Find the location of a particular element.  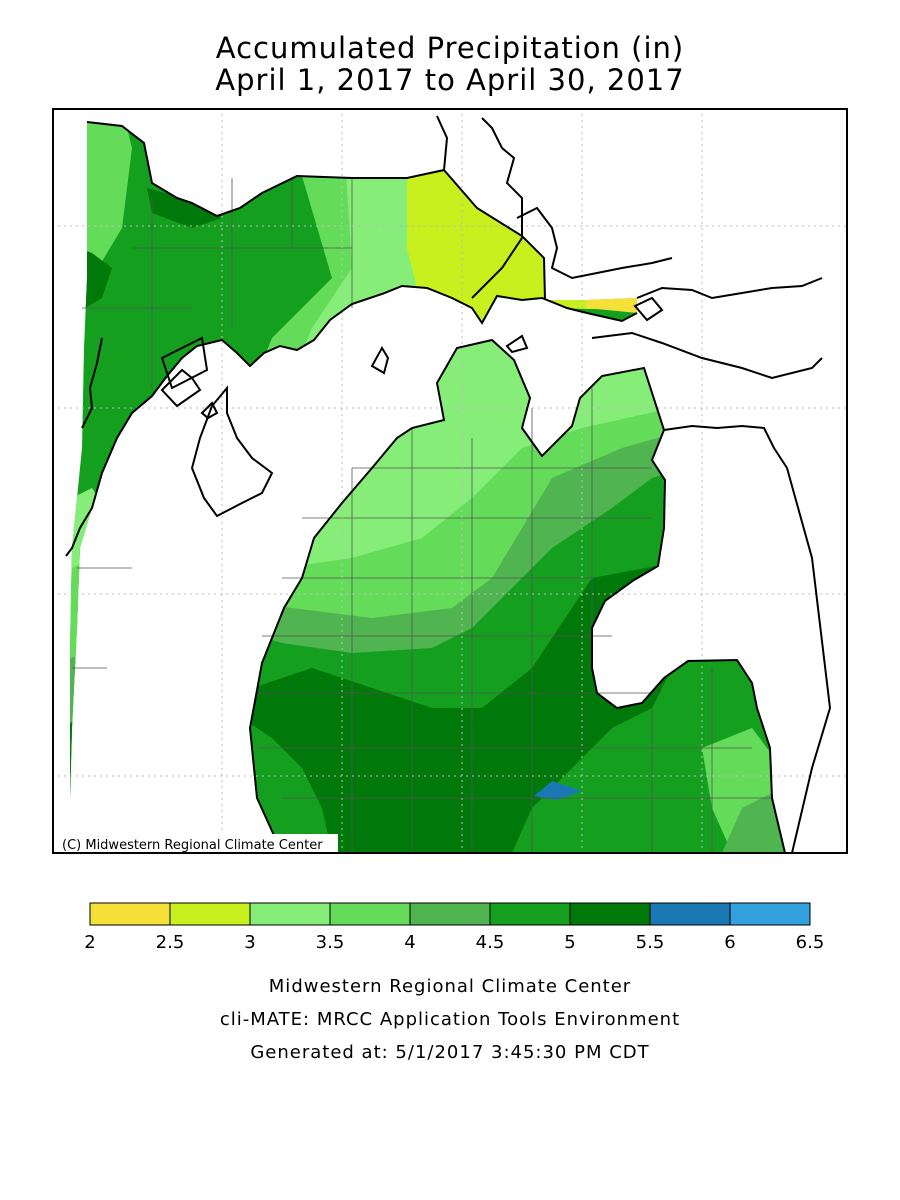

precip-maximum-spot is located at coordinates (558, 790).